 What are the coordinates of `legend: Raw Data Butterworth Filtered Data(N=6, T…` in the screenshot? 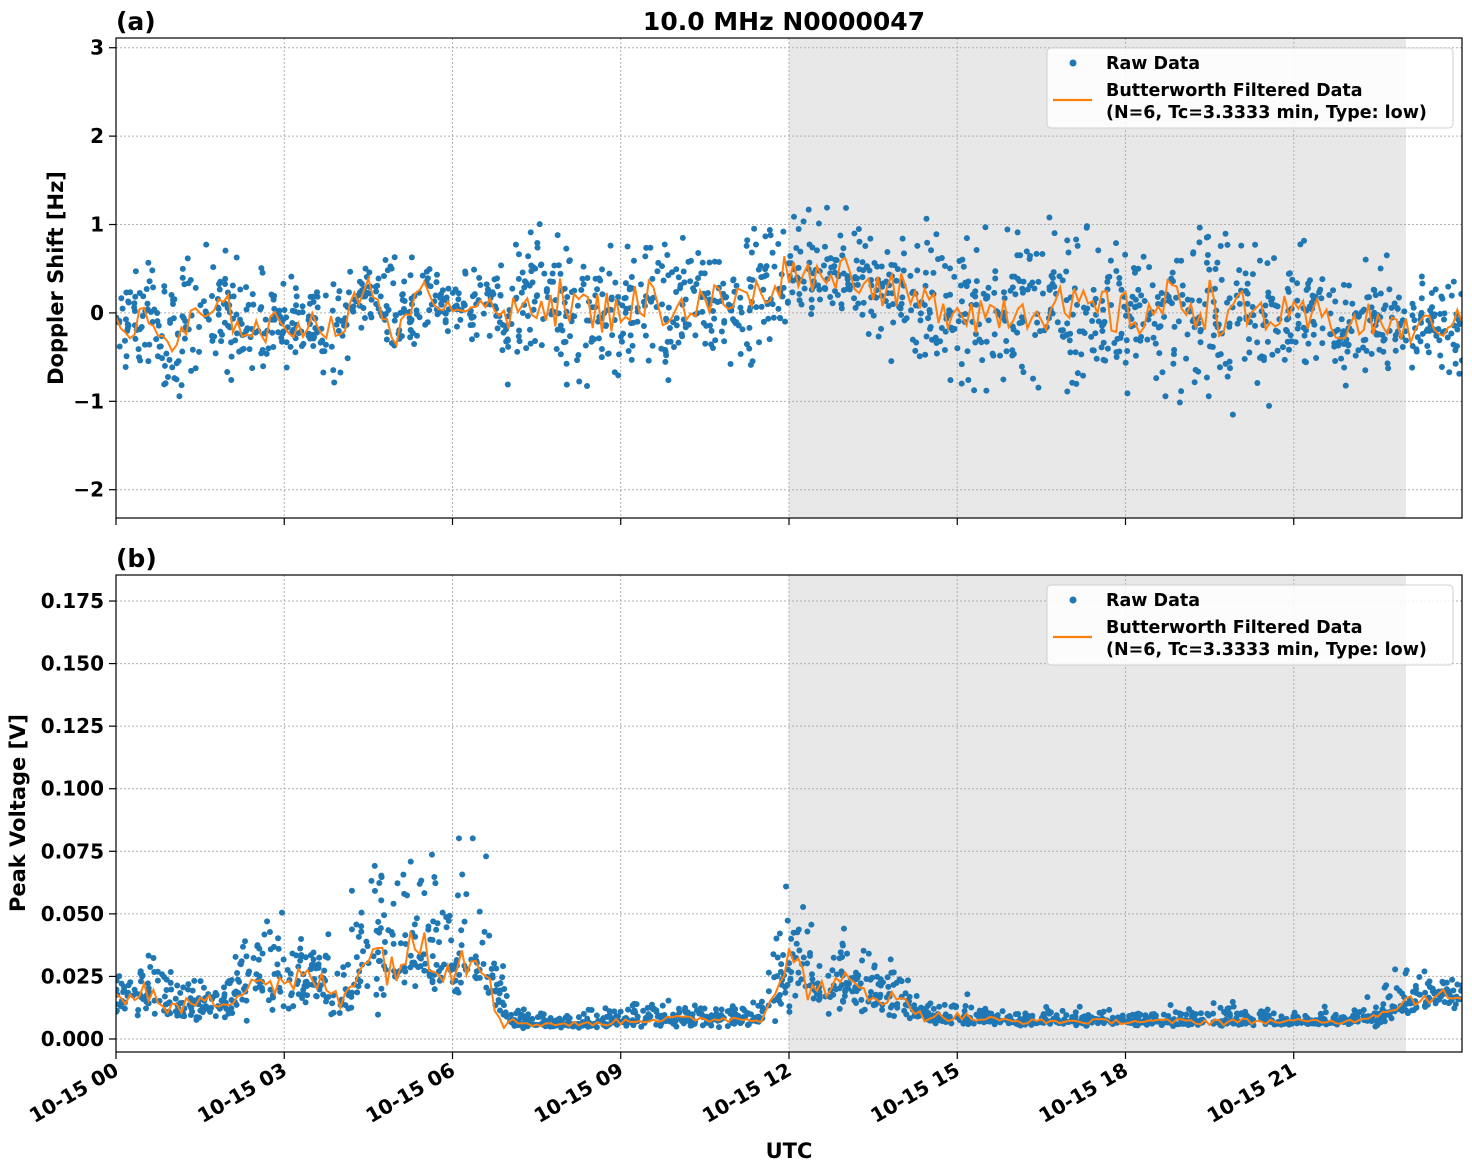 It's located at (1250, 88).